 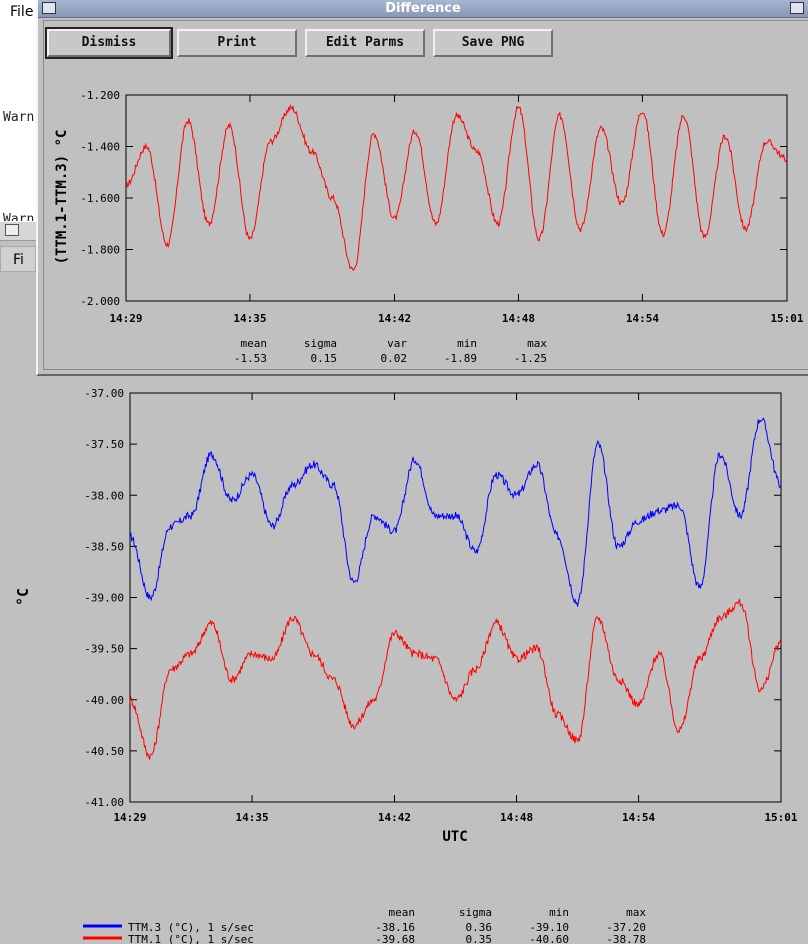 I want to click on y-tick-label: -40.00, so click(x=104, y=700).